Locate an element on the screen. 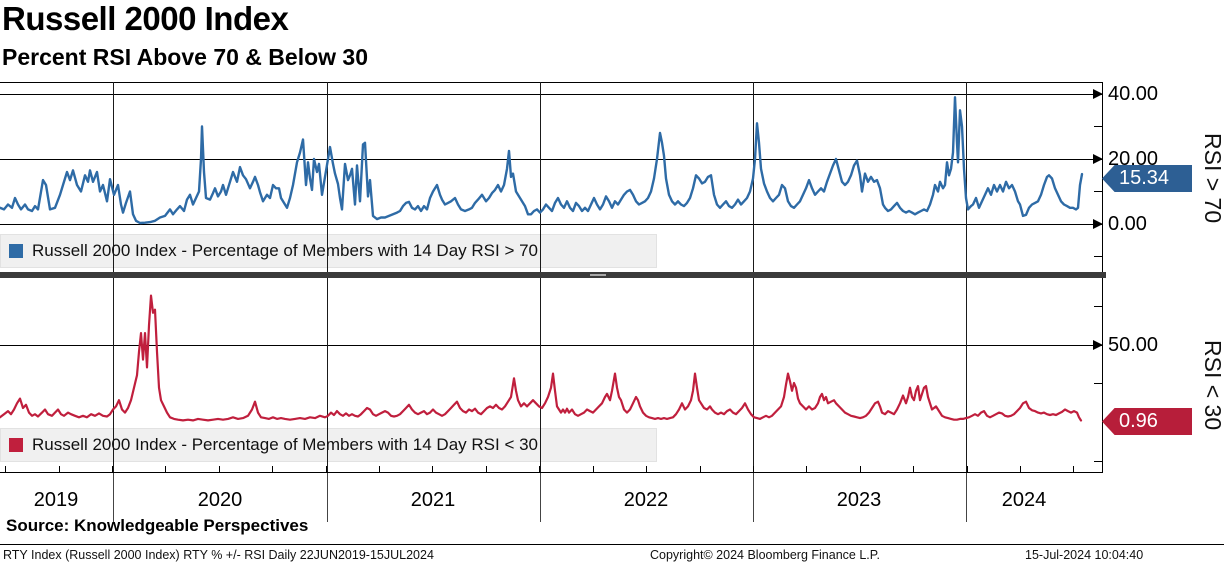 Image resolution: width=1224 pixels, height=566 pixels. year-label-2020: 2020 is located at coordinates (220, 500).